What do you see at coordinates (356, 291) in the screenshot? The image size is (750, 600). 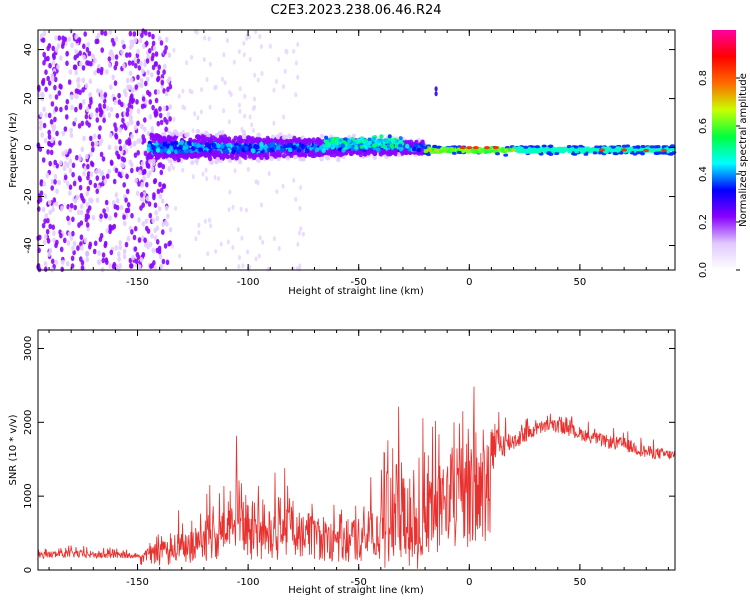 I see `spectrogram-x-label: Height of straight line (km)` at bounding box center [356, 291].